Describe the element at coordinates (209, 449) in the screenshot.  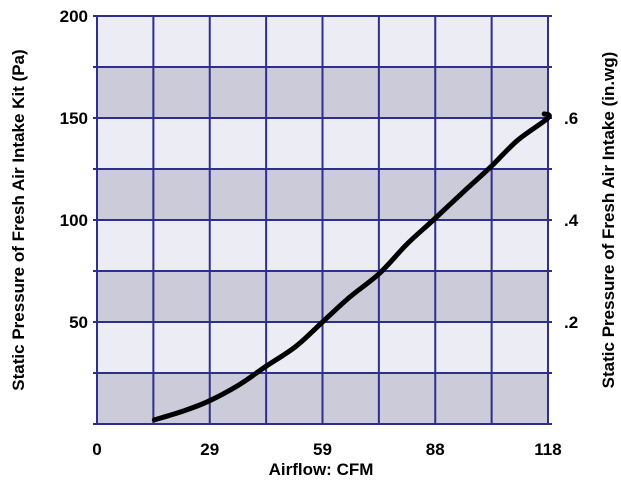
I see `x-tick-label: 29` at that location.